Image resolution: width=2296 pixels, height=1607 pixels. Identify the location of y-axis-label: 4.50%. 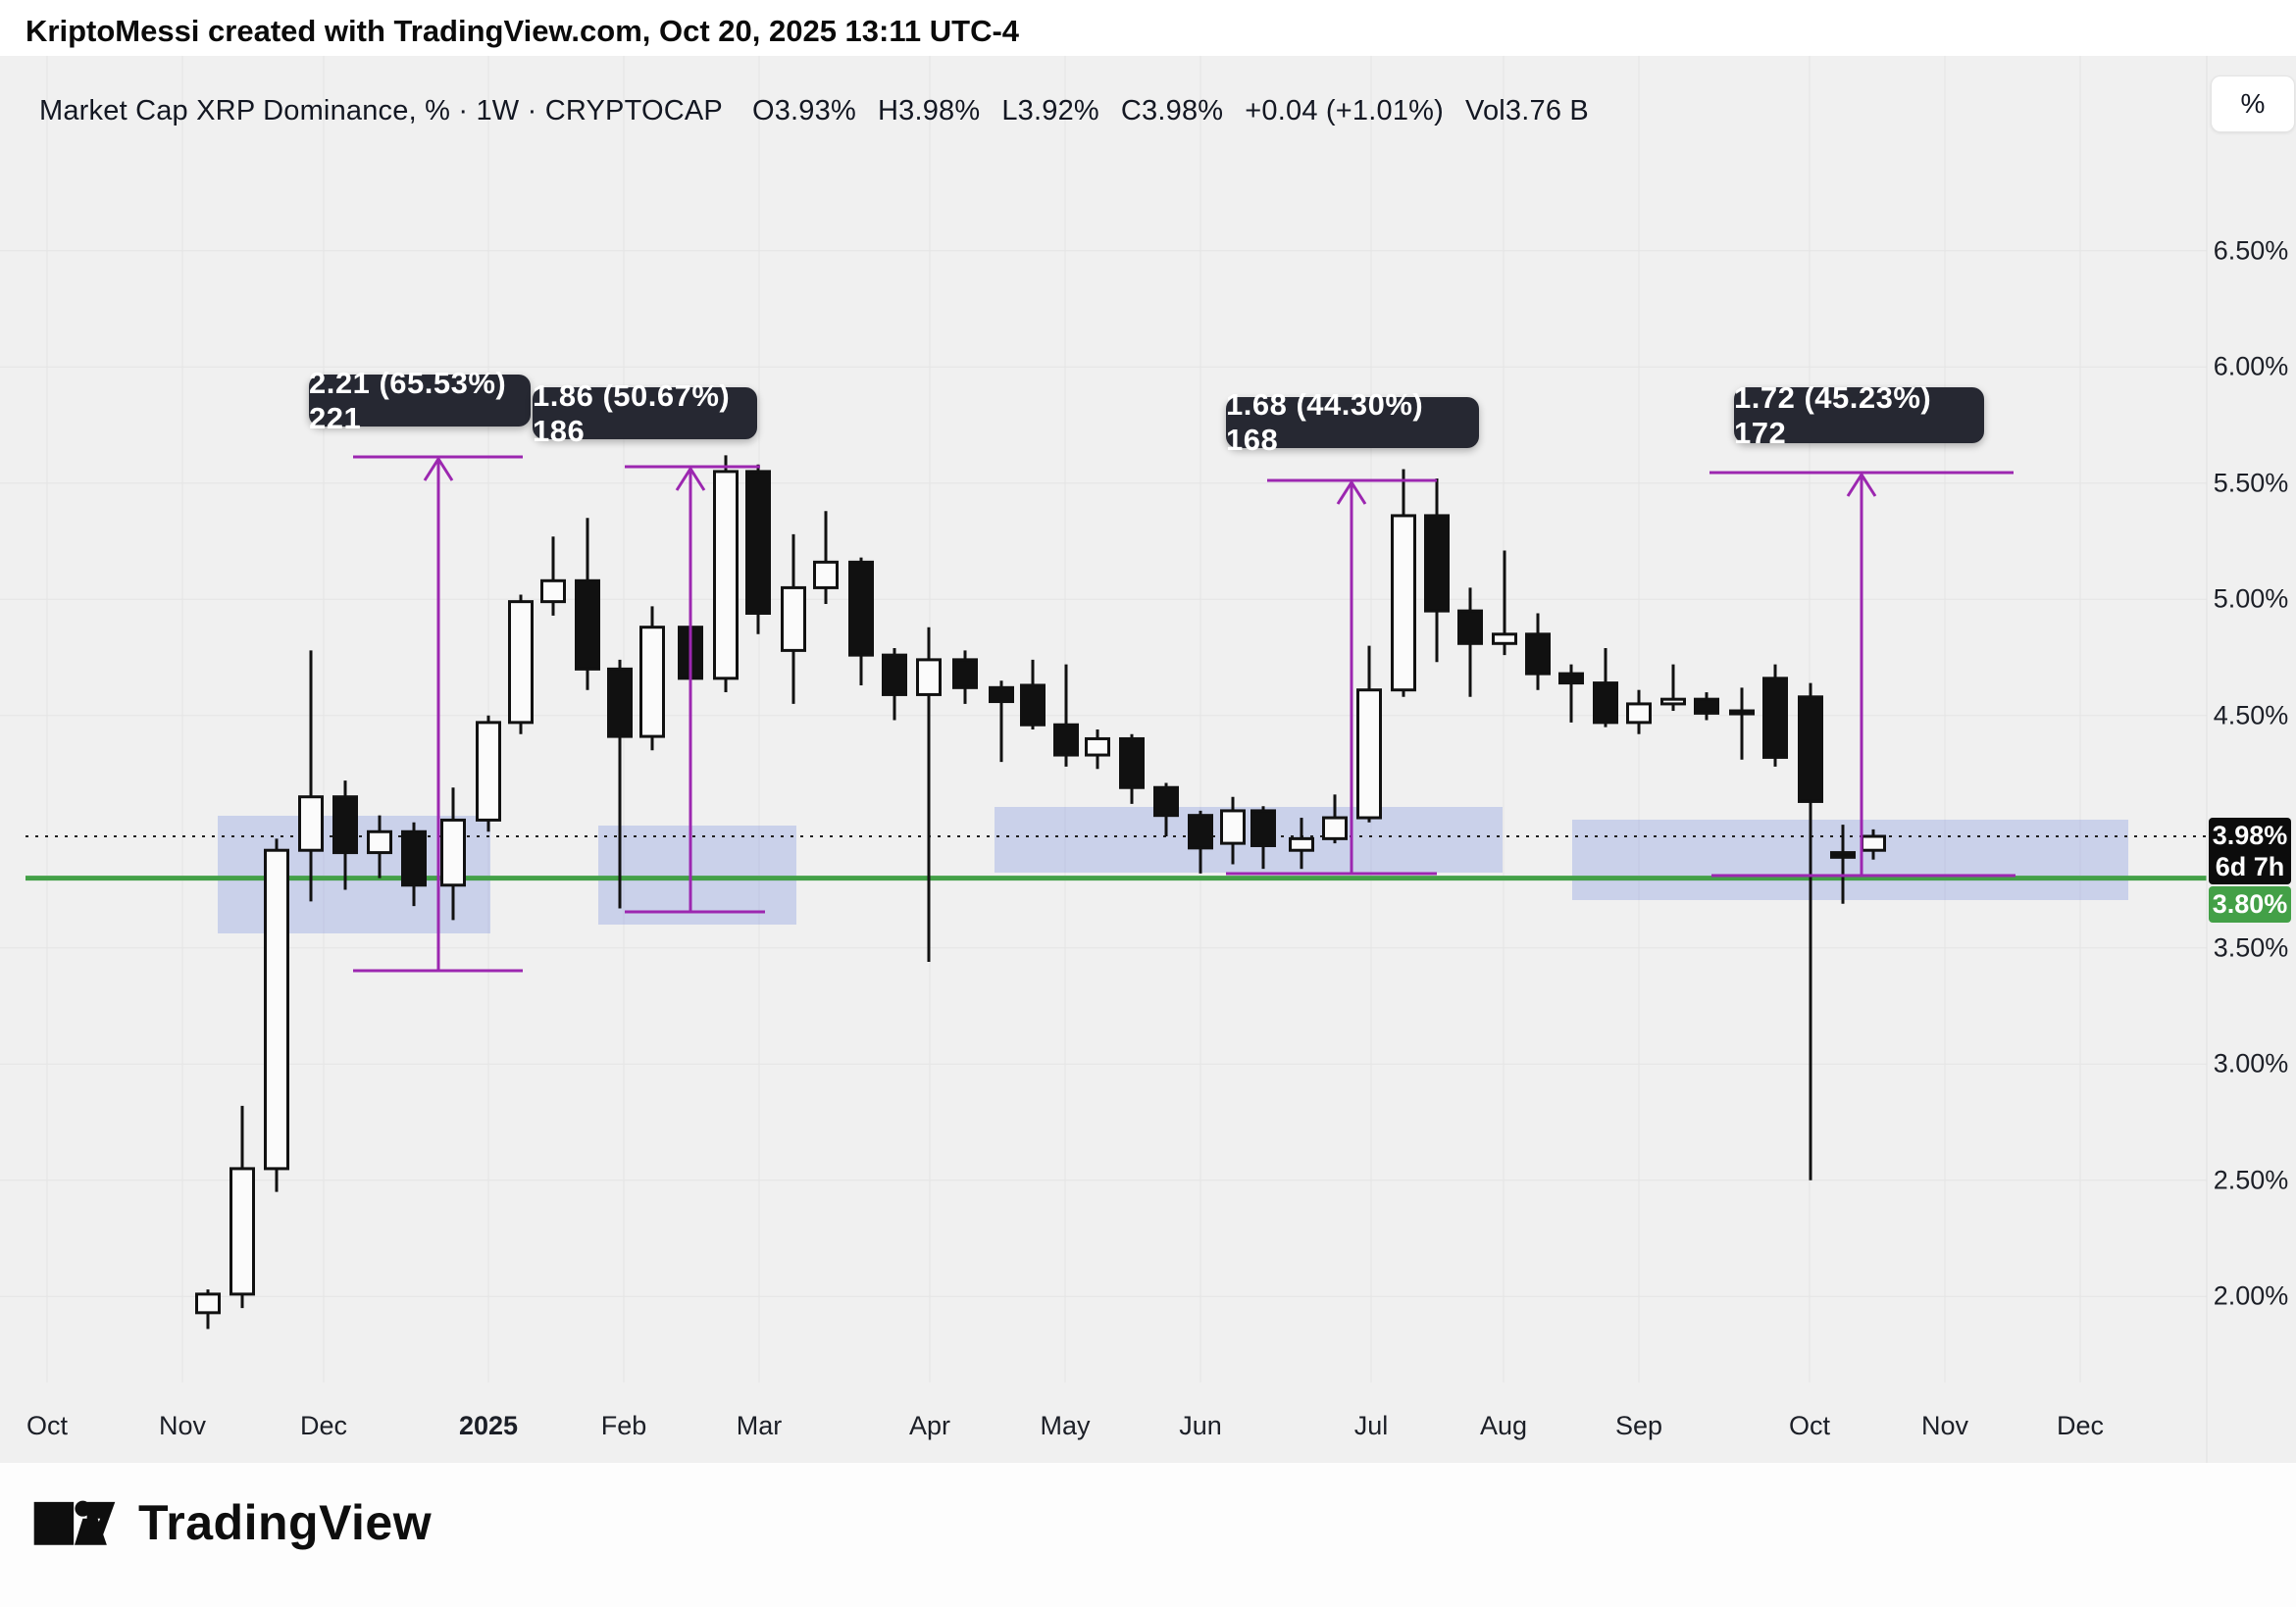
(2251, 715).